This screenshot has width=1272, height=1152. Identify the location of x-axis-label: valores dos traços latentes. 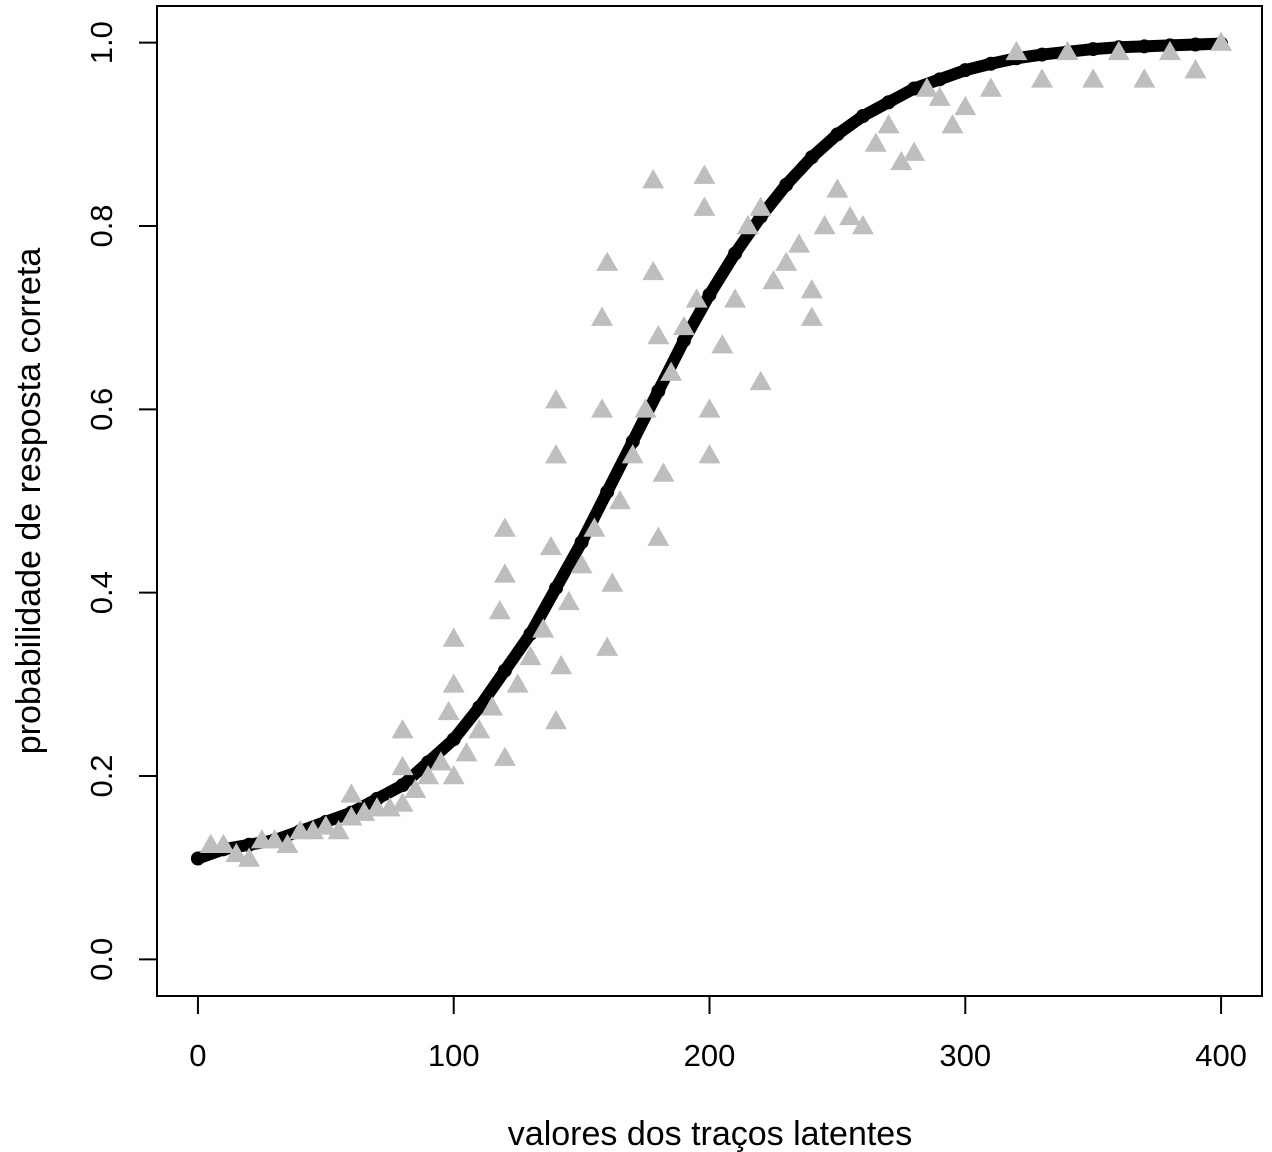
(710, 1133).